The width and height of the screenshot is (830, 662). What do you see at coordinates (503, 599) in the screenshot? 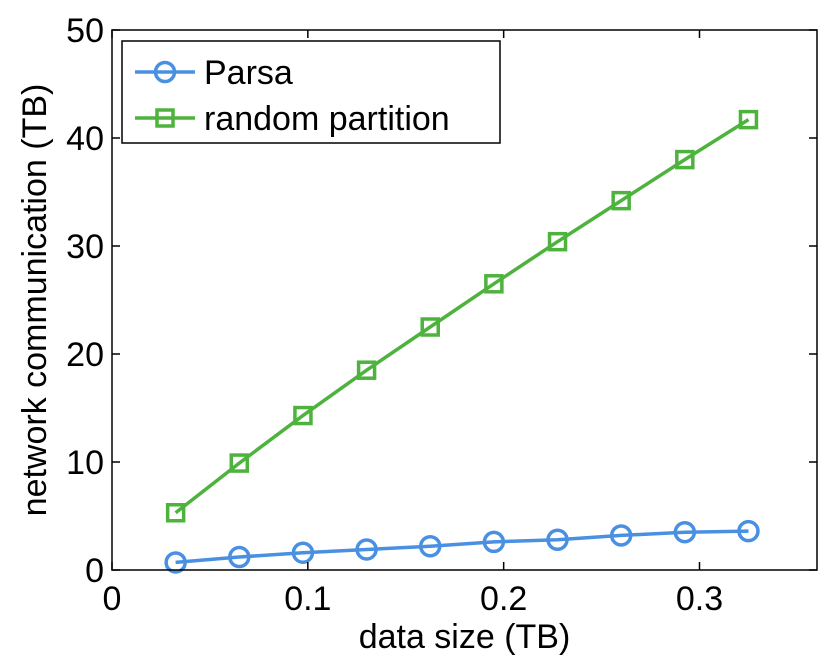
I see `x-tick-label: 0.2` at bounding box center [503, 599].